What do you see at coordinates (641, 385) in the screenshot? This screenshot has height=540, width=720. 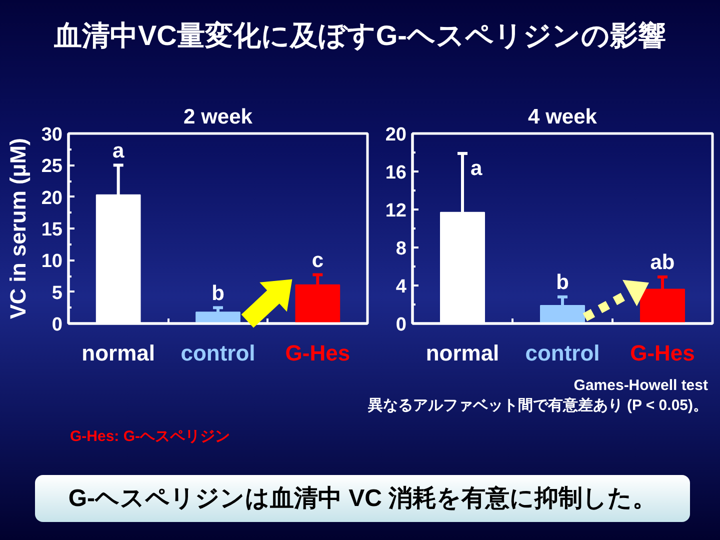 I see `text: Games-Howell test` at bounding box center [641, 385].